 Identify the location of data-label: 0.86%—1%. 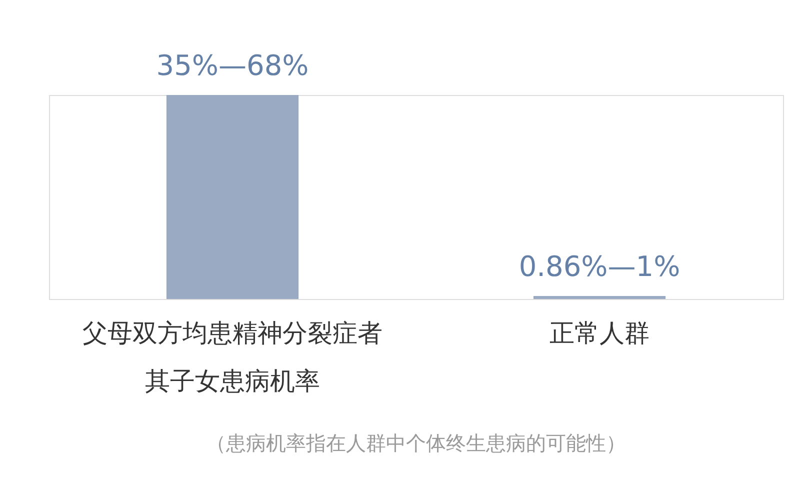
(599, 266).